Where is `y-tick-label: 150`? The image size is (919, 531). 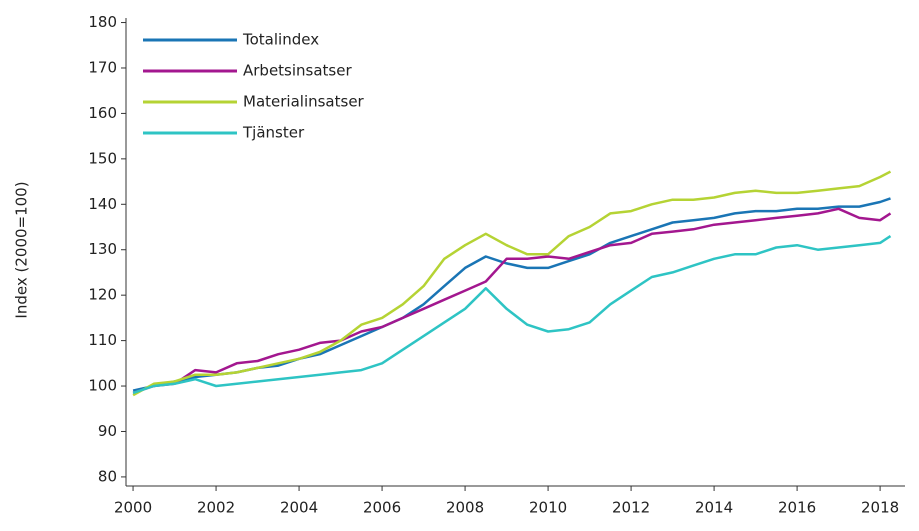
y-tick-label: 150 is located at coordinates (102, 158).